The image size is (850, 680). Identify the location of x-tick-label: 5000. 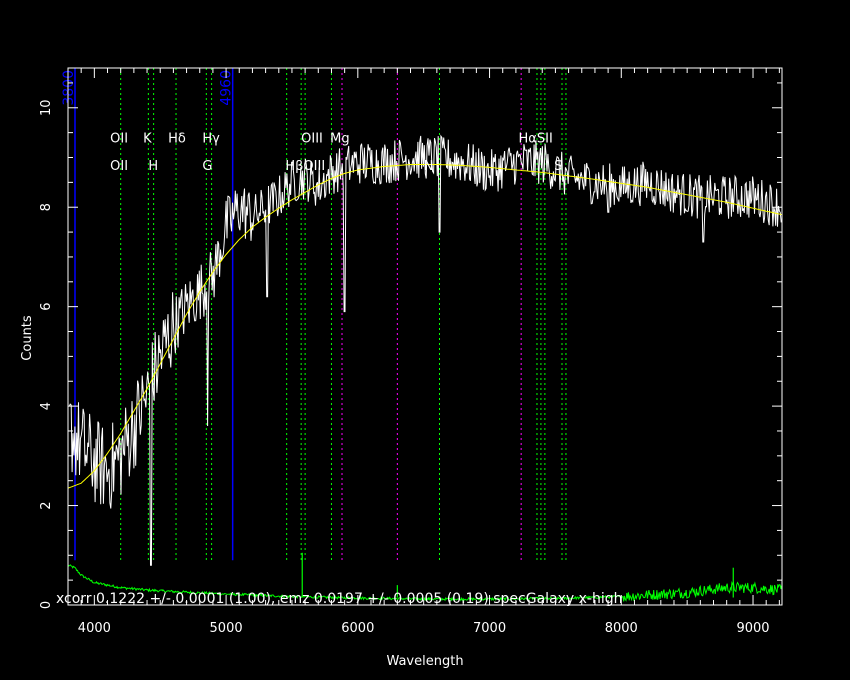
(226, 628).